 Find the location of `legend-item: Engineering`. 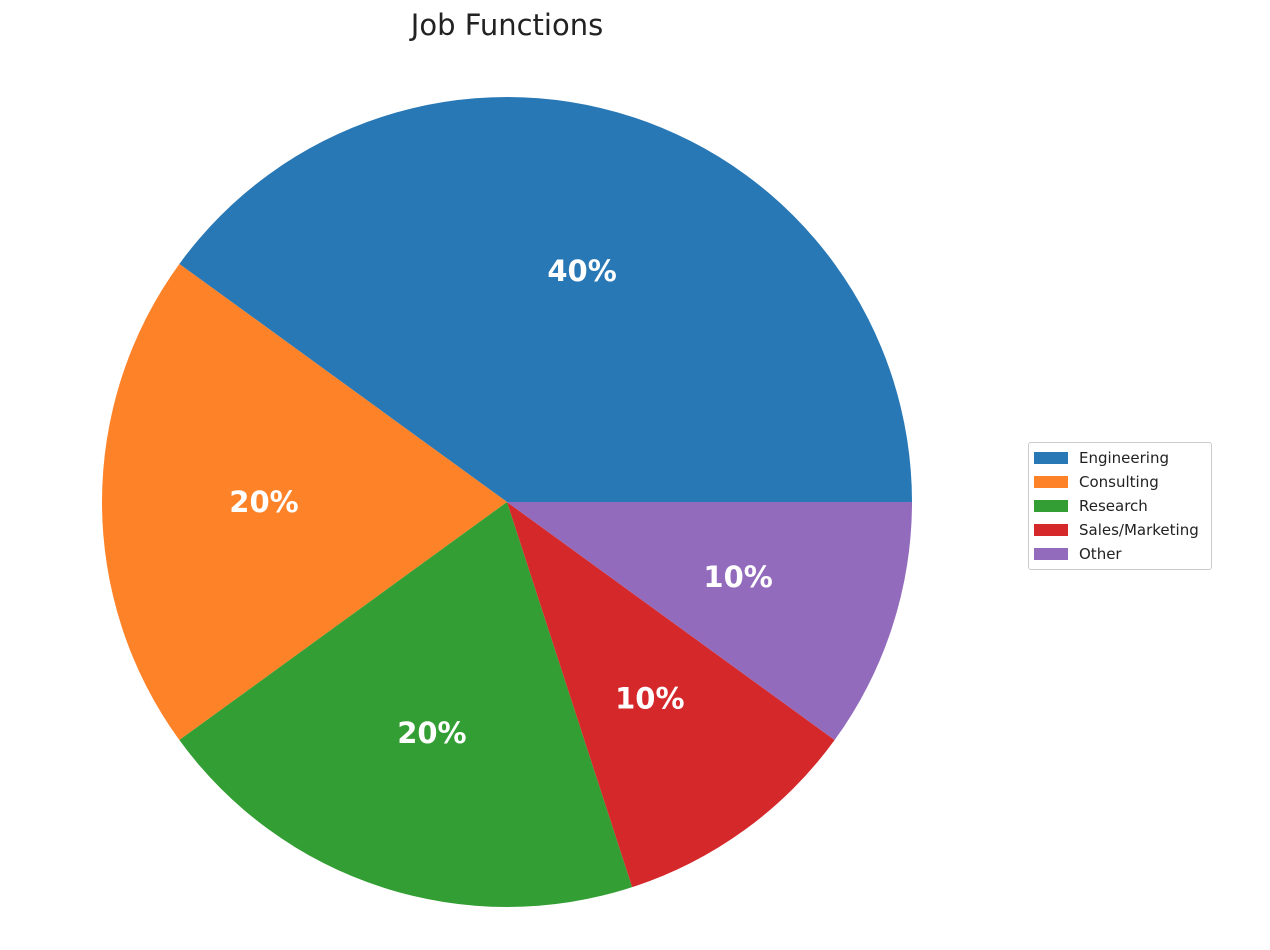

legend-item: Engineering is located at coordinates (1120, 458).